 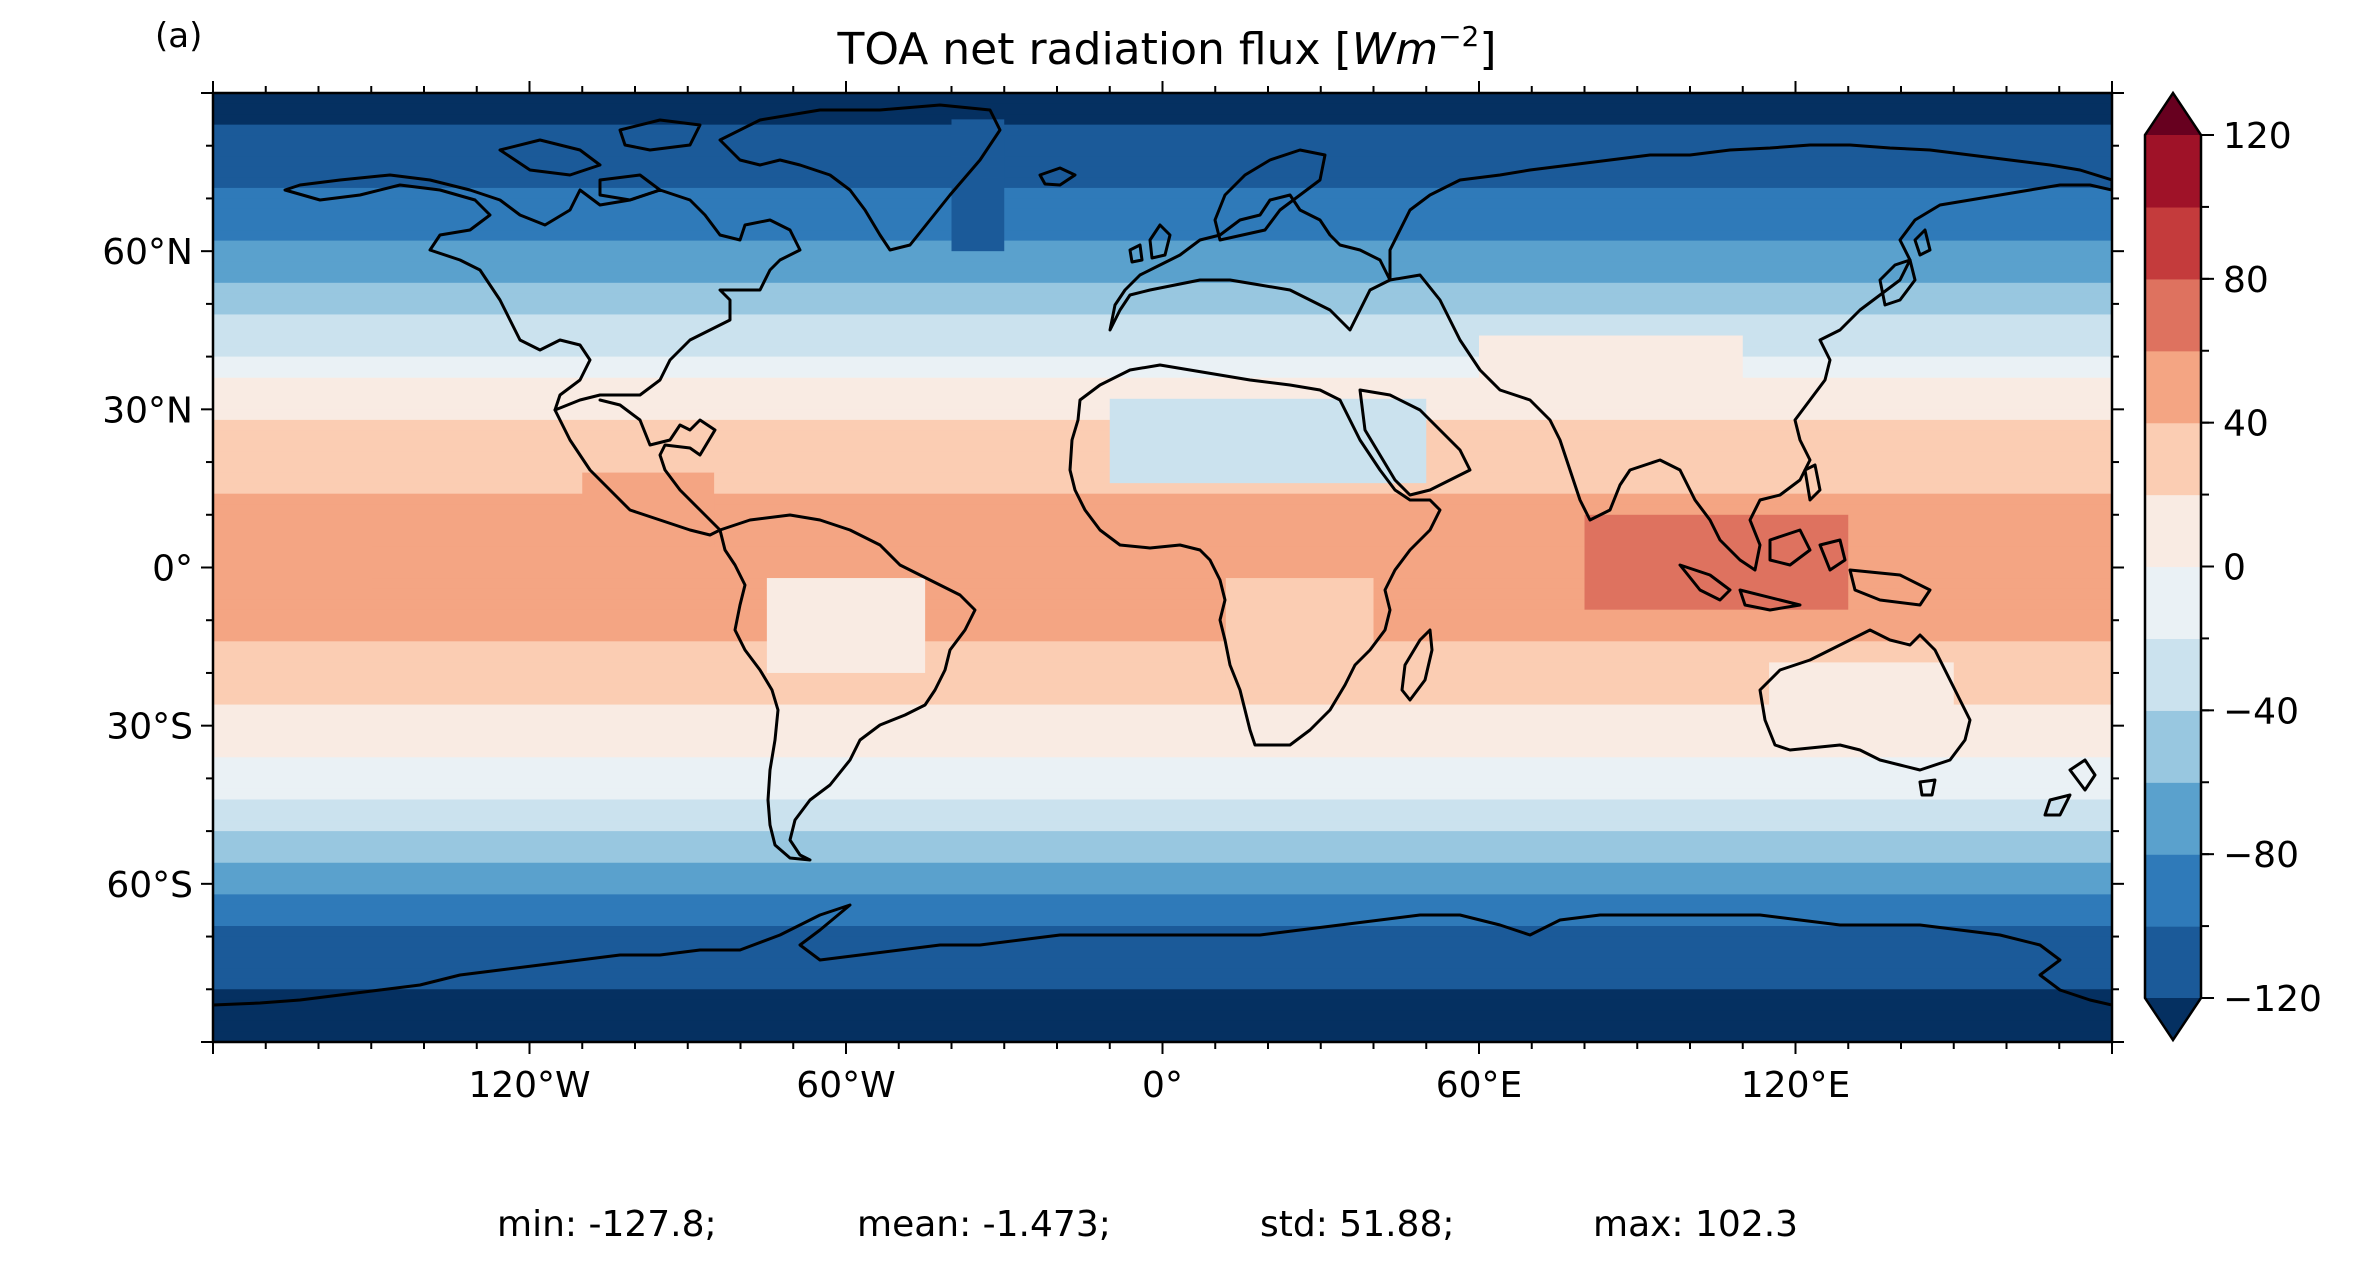 I want to click on lat-tick-label: 0°, so click(x=172, y=569).